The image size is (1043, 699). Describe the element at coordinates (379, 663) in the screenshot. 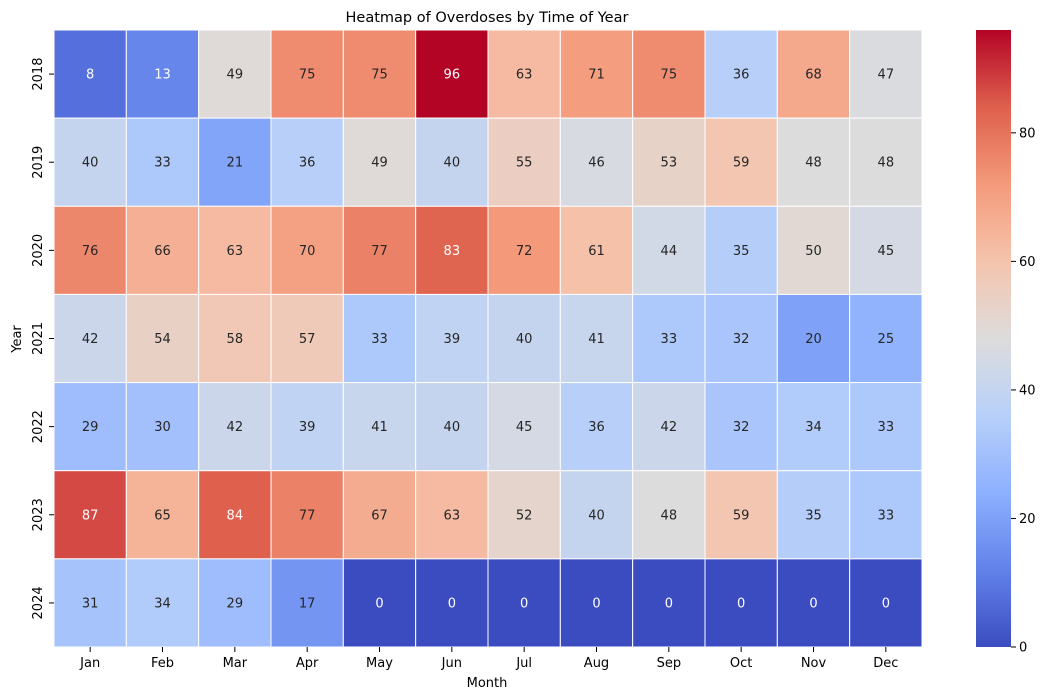

I see `x-tick-label: May` at that location.